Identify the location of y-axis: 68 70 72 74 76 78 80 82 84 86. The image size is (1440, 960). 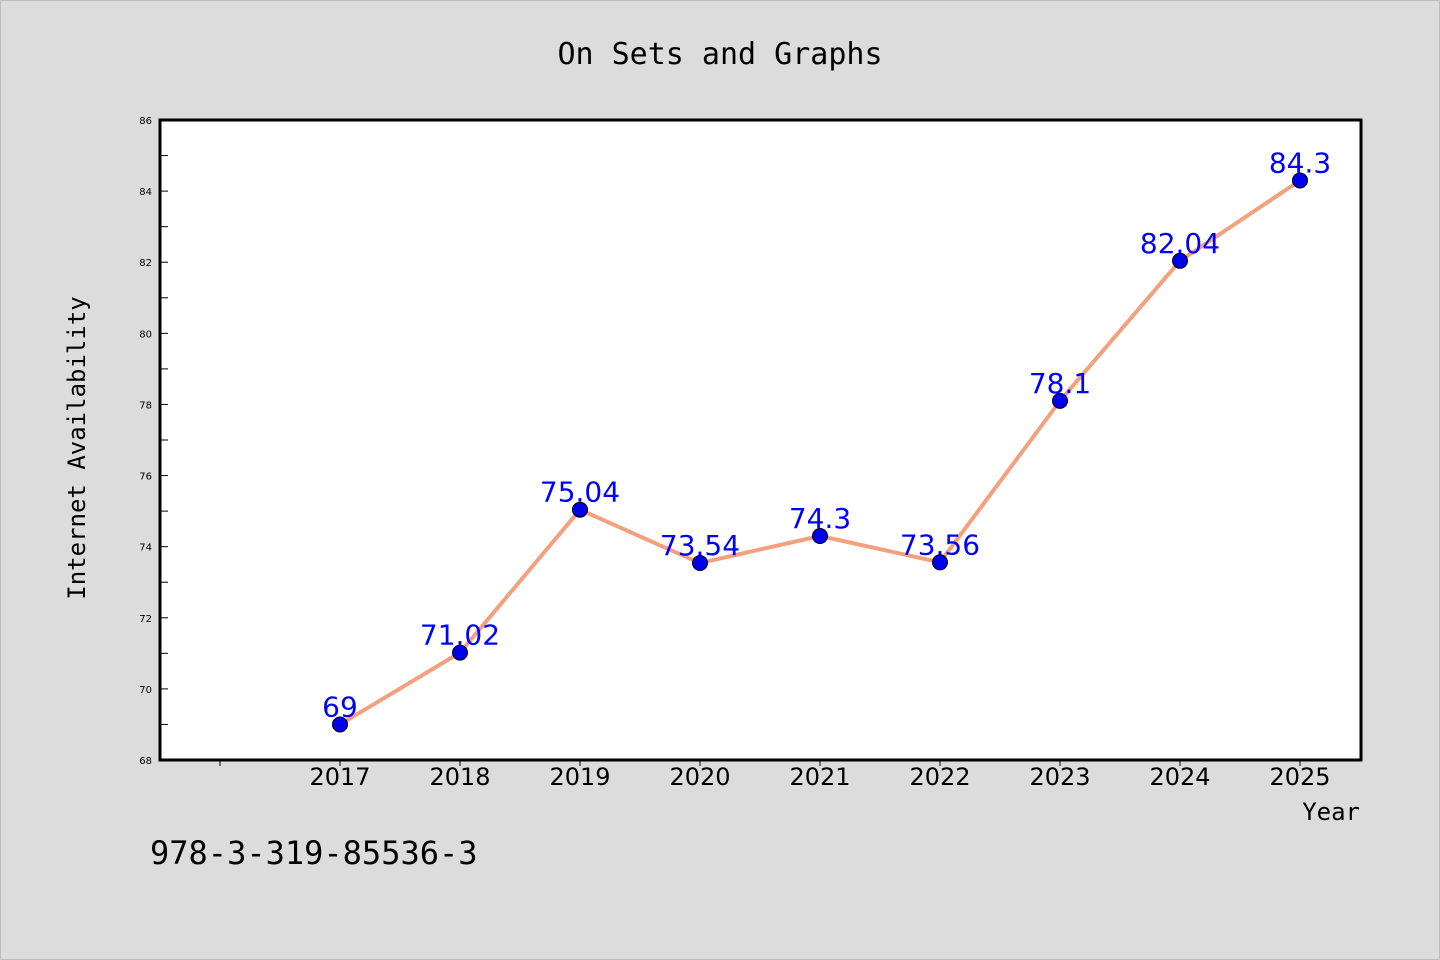
(153, 441).